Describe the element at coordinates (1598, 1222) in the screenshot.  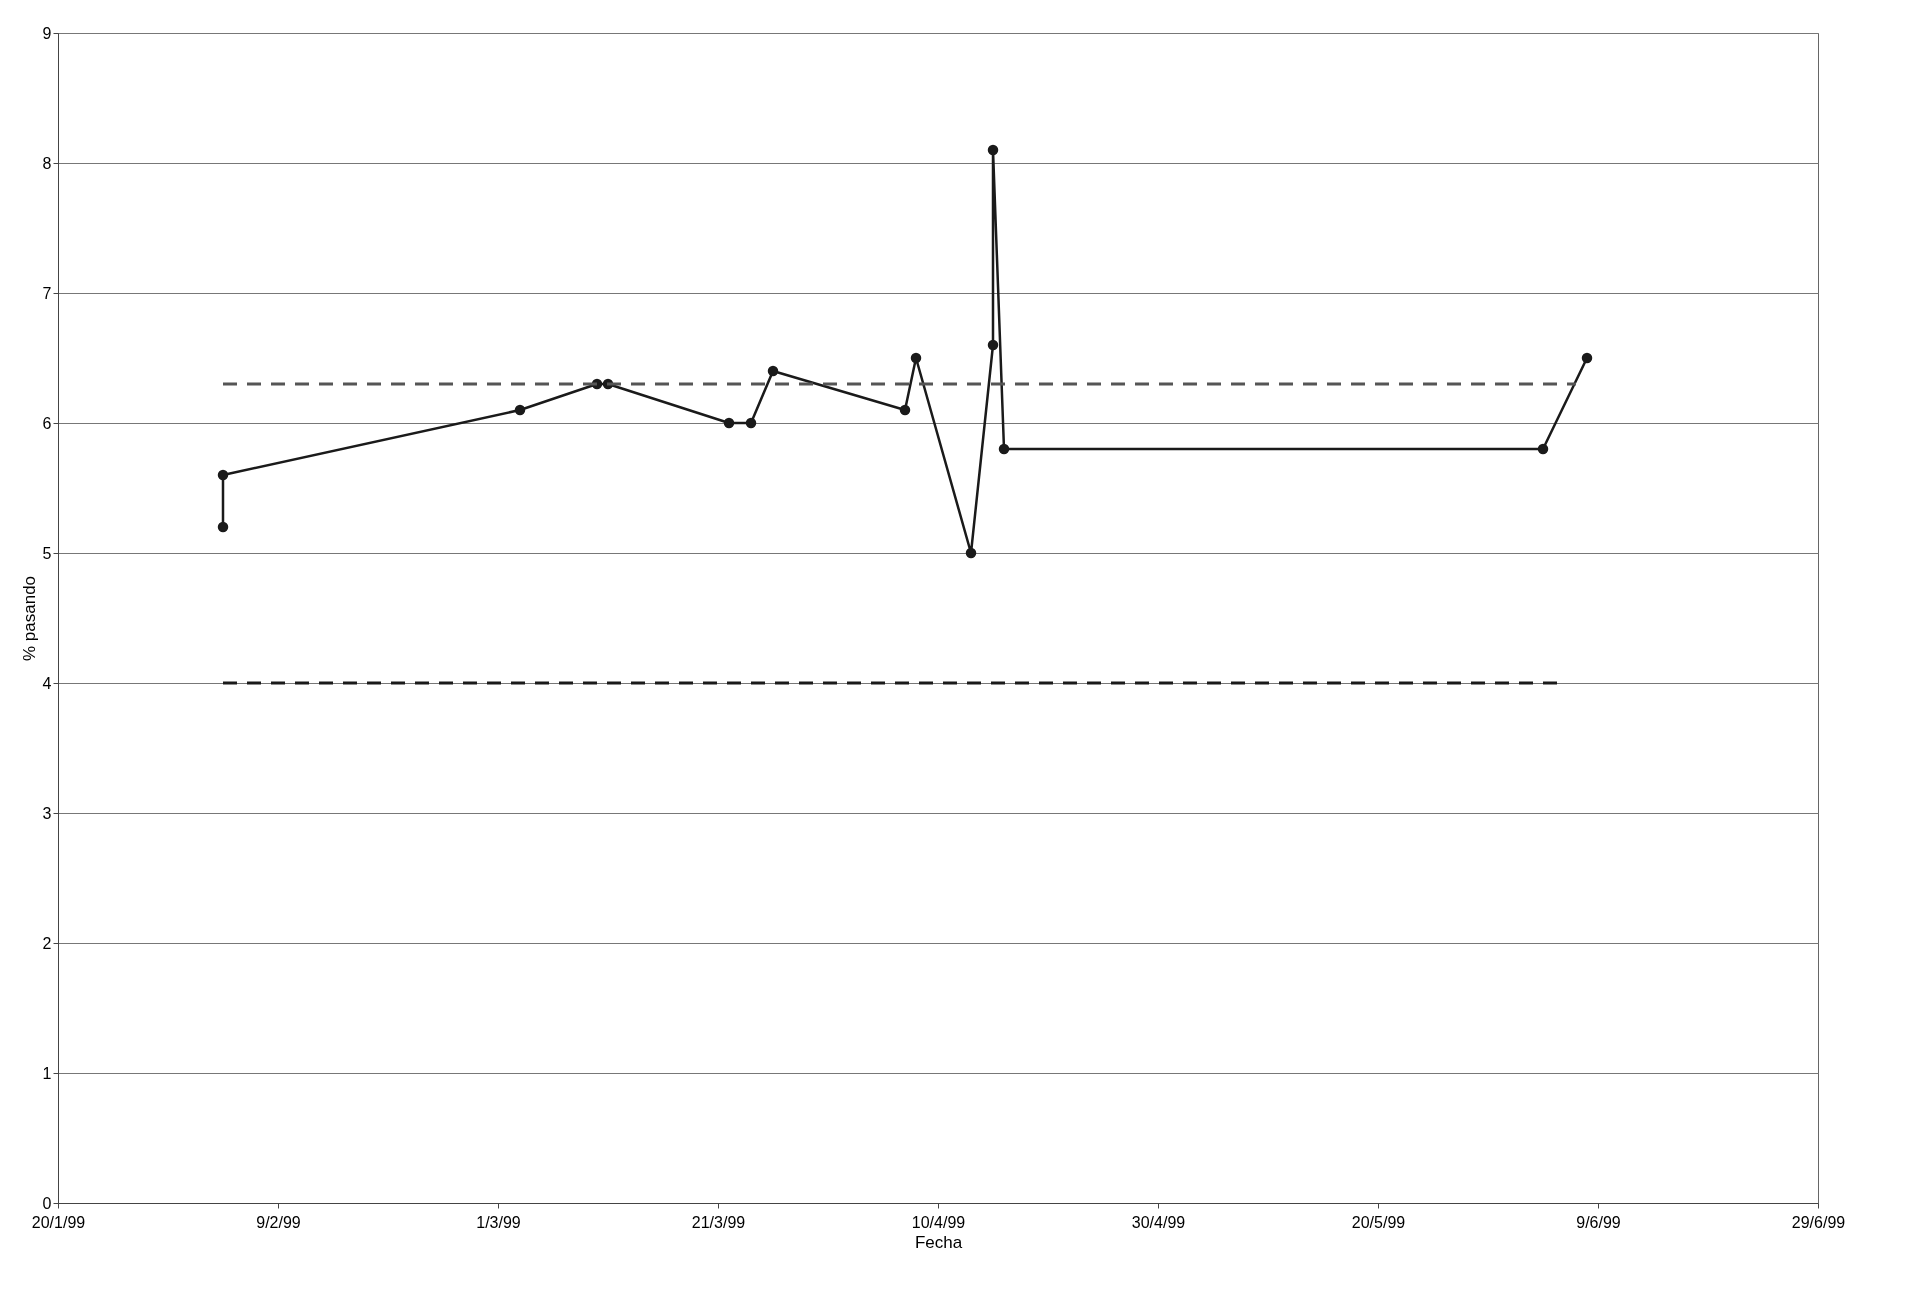
I see `x-tick-label: 9/6/99` at that location.